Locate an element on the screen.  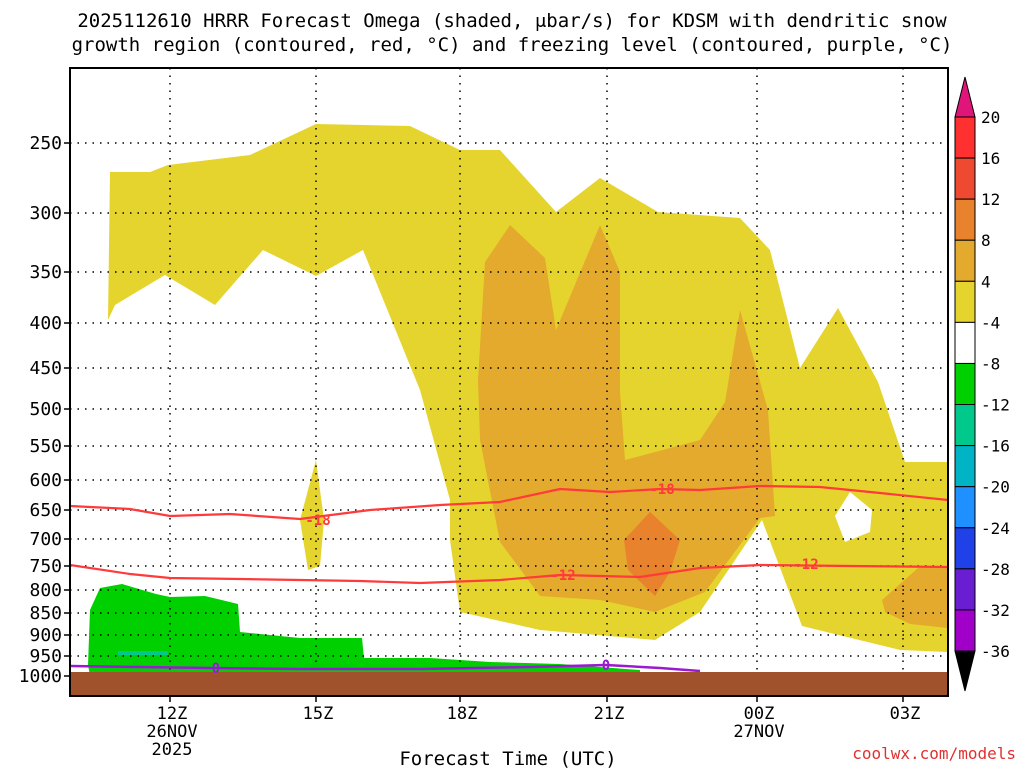
omega-fill-neg8-neg12 is located at coordinates (143, 653).